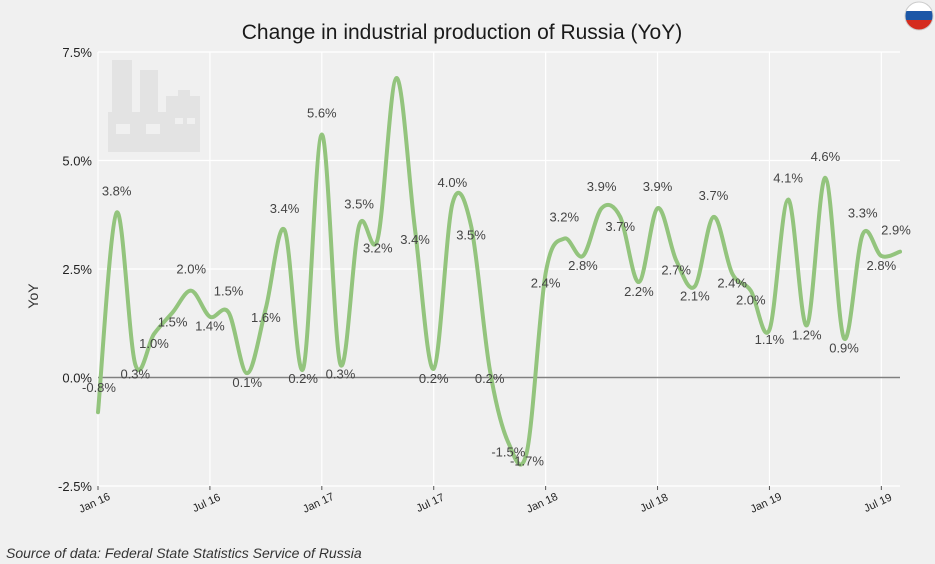 This screenshot has height=564, width=935. I want to click on data-label: -1.5%, so click(508, 452).